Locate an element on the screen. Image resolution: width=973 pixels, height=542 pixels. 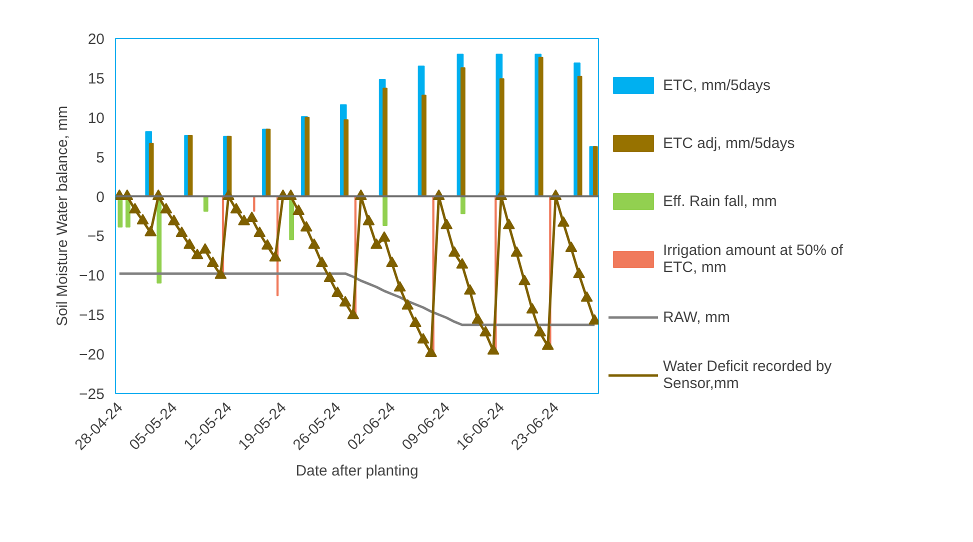
y-tick-label: −15 is located at coordinates (92, 315).